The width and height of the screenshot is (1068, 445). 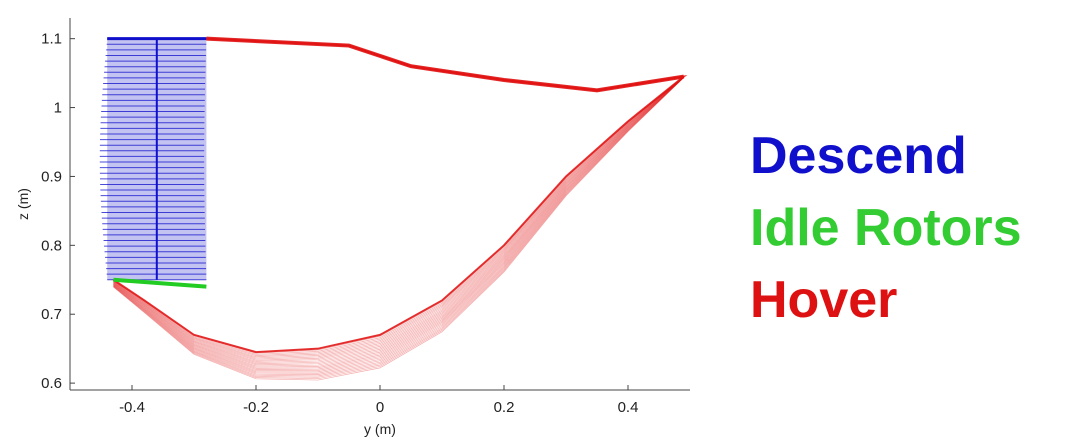 I want to click on idle-rotors-line, so click(x=160, y=283).